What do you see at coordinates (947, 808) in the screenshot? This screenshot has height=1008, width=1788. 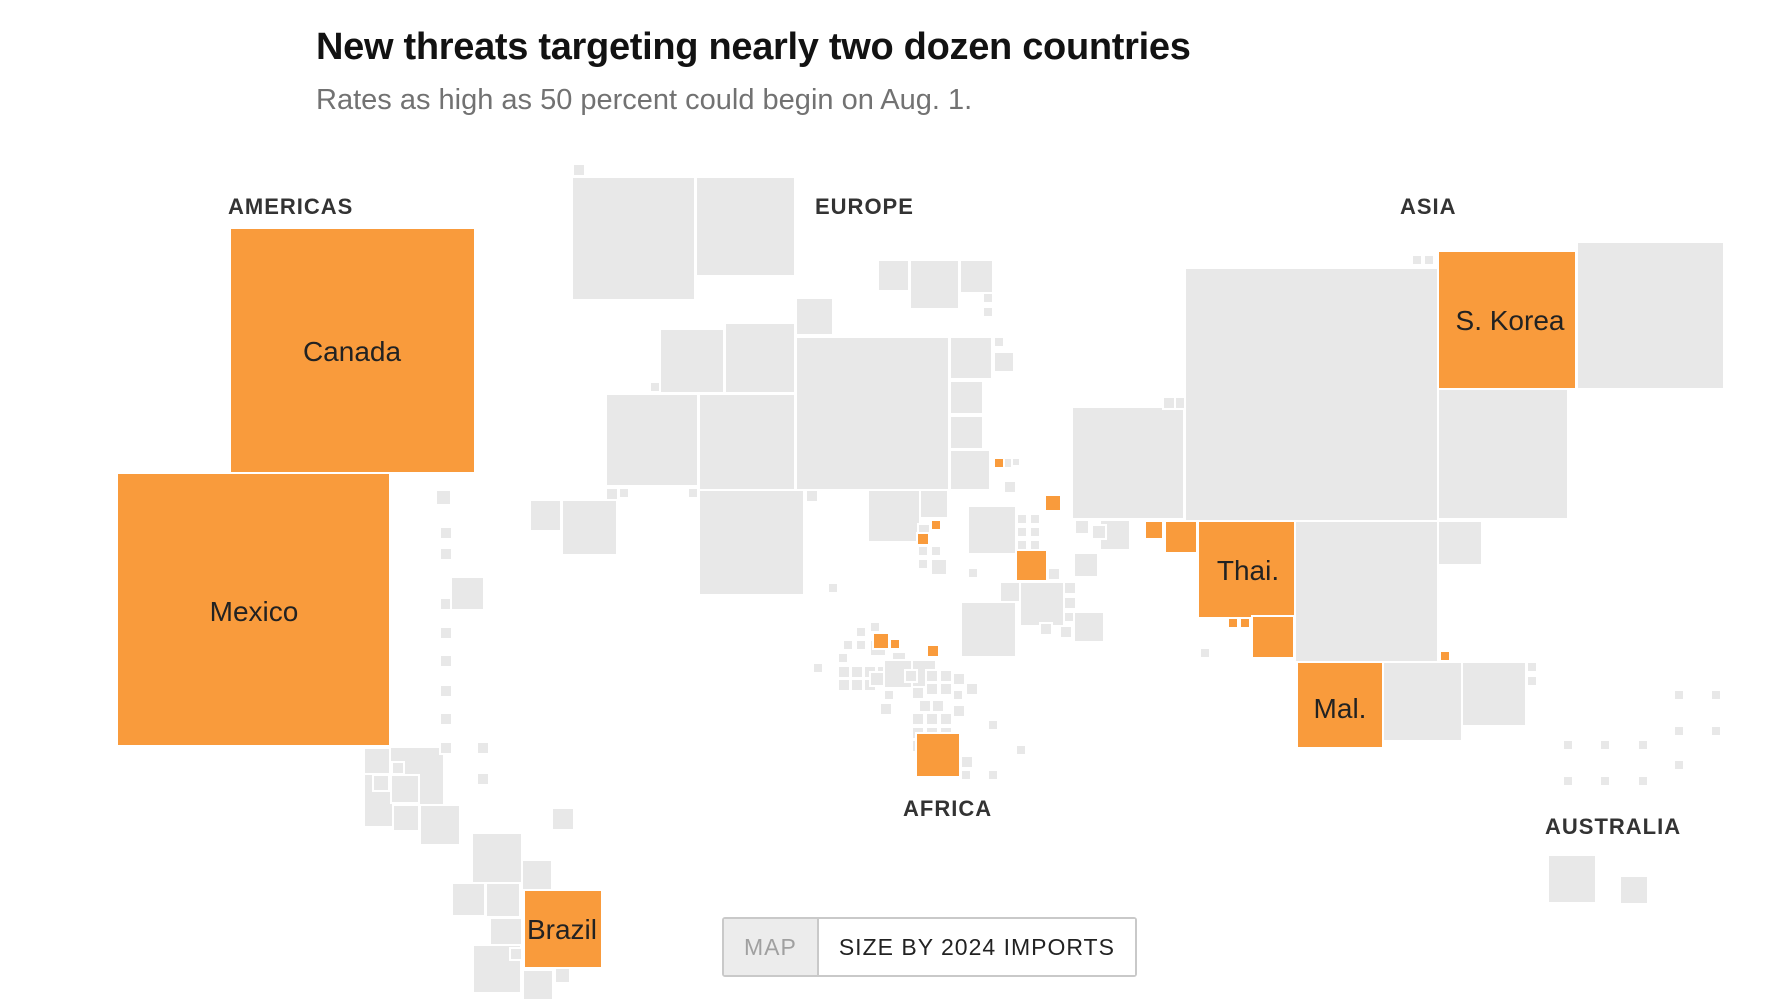 I see `region-label-africa: AFRICA` at bounding box center [947, 808].